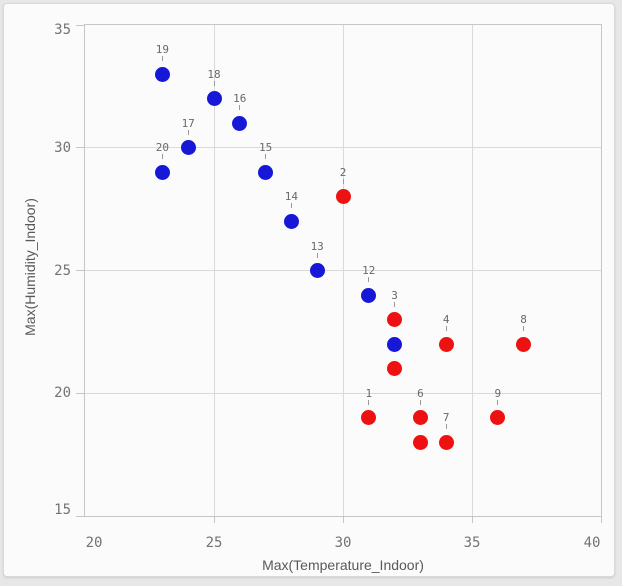 The image size is (622, 586). What do you see at coordinates (369, 271) in the screenshot?
I see `point-label: 12` at bounding box center [369, 271].